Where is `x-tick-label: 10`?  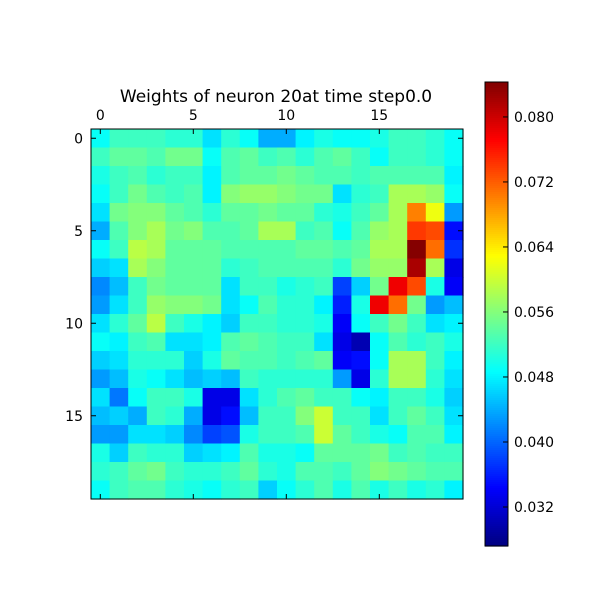 x-tick-label: 10 is located at coordinates (286, 116).